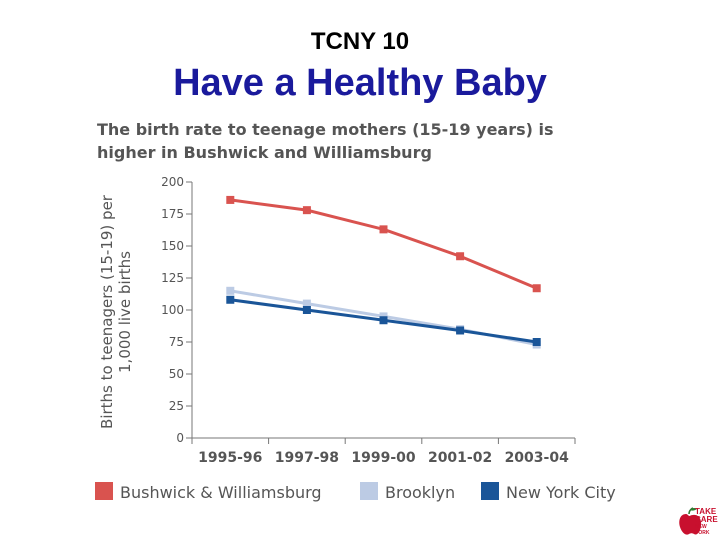 The width and height of the screenshot is (720, 540). What do you see at coordinates (107, 311) in the screenshot?
I see `y-axis-label-line-1: Births to teenagers (15-19) per` at bounding box center [107, 311].